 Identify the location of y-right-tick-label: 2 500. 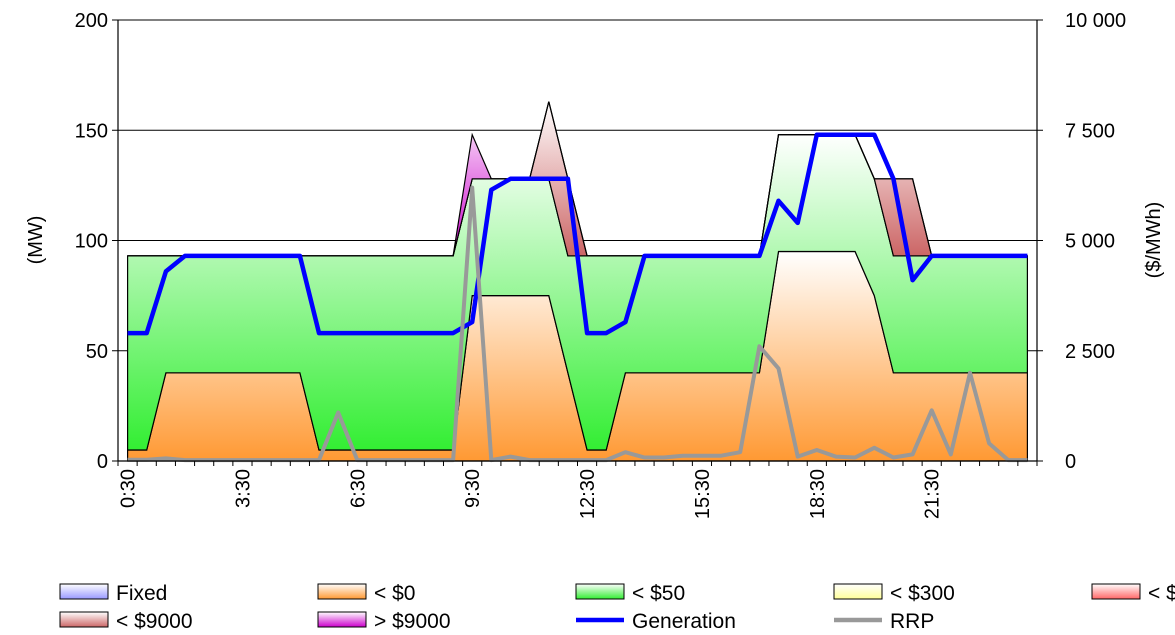
(1090, 352).